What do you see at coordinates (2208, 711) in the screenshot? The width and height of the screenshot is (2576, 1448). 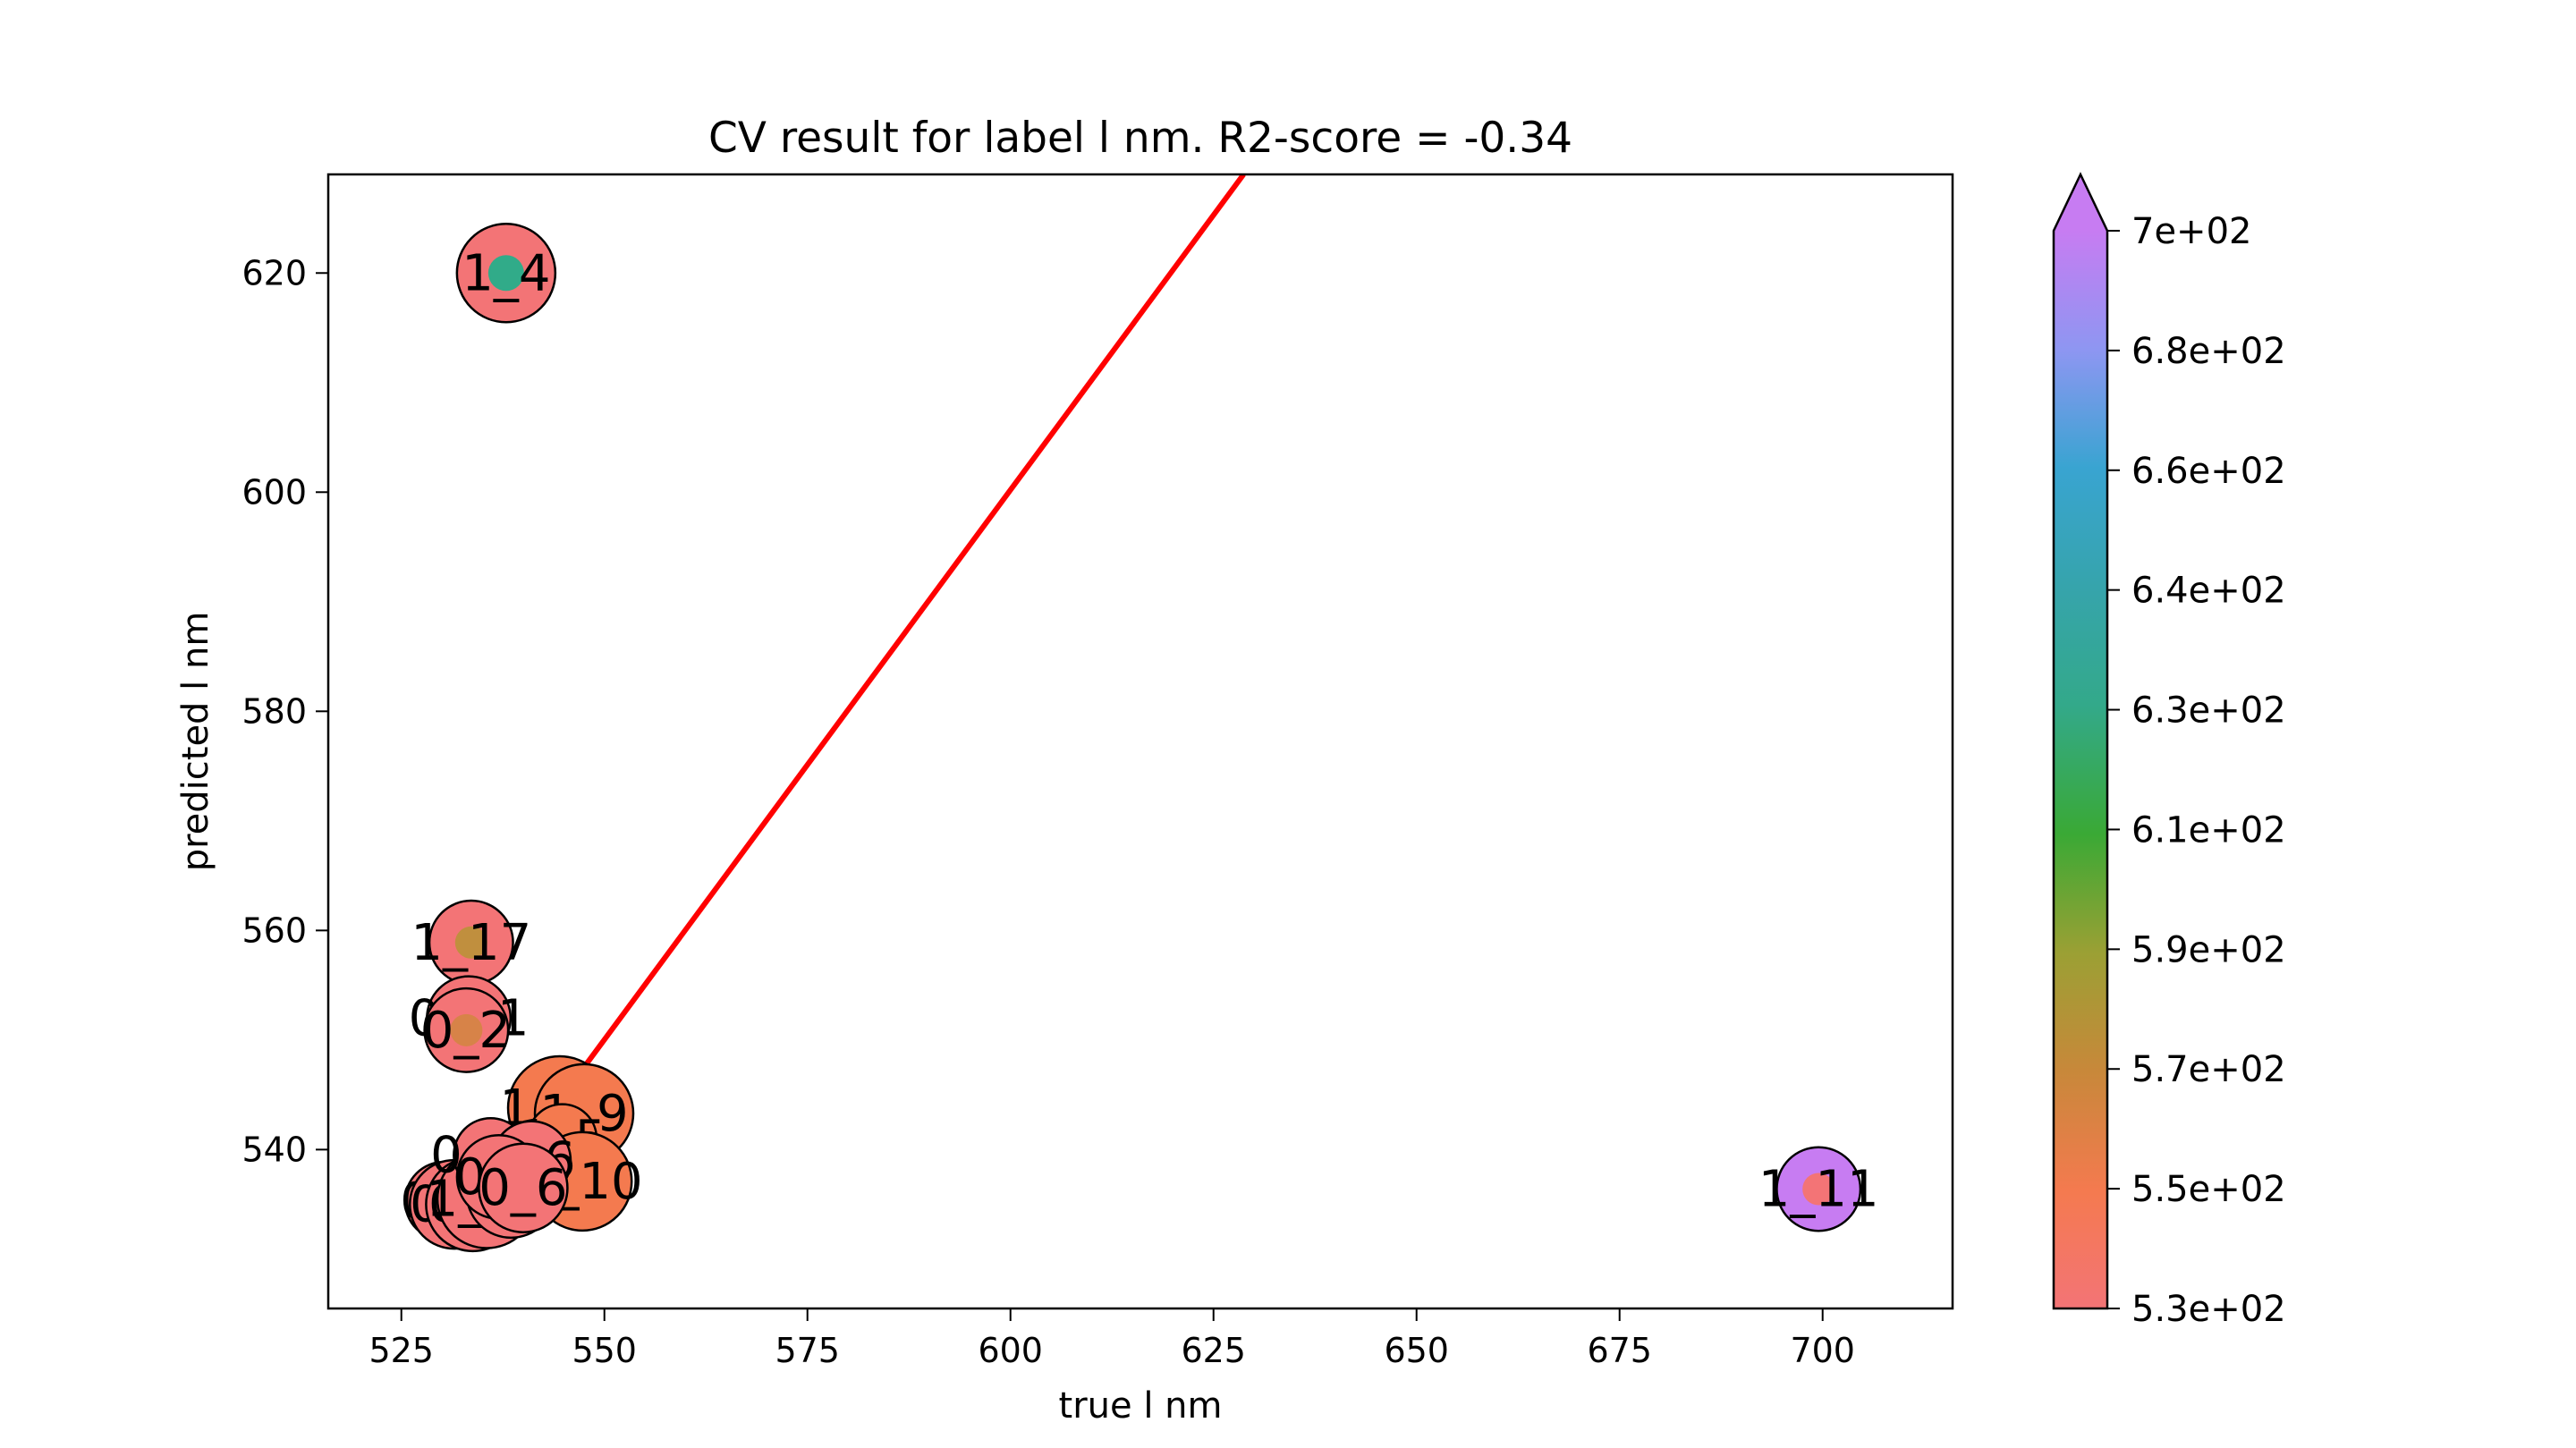 I see `colorbar-tick-label: 6.3e+02` at bounding box center [2208, 711].